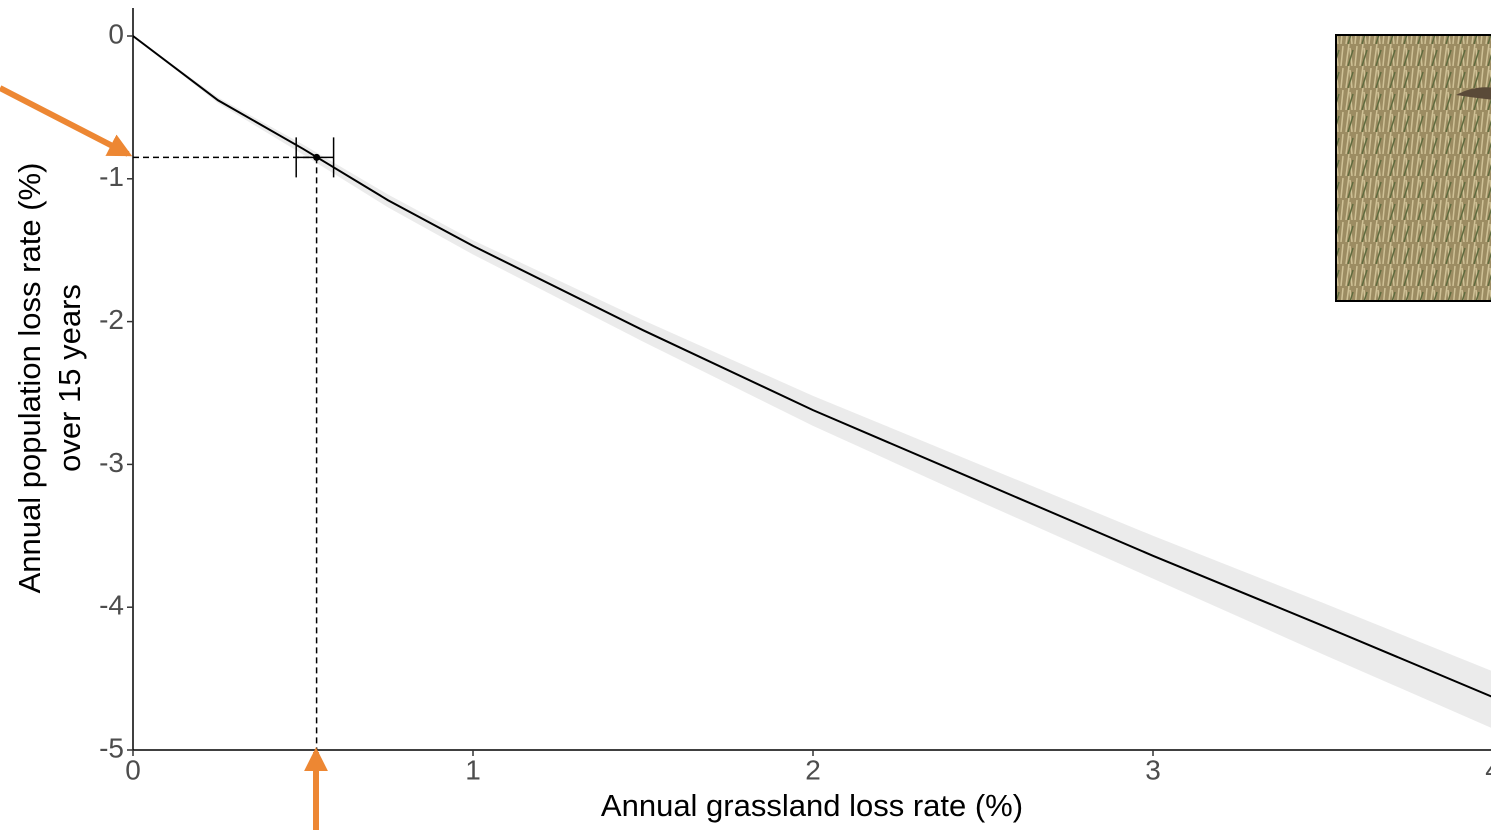  What do you see at coordinates (111, 605) in the screenshot?
I see `y-tick-label: -4` at bounding box center [111, 605].